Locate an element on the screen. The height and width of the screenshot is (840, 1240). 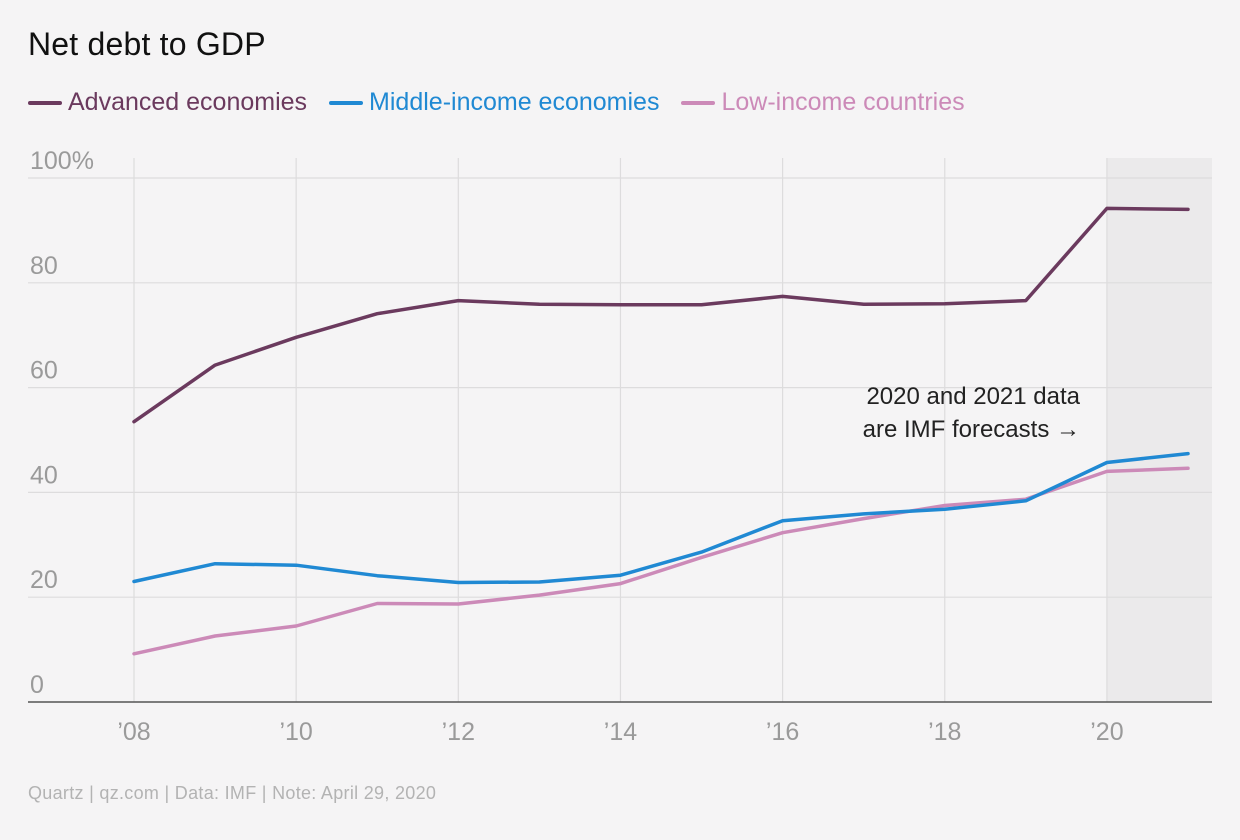
chart-title: Net debt to GDP is located at coordinates (147, 44).